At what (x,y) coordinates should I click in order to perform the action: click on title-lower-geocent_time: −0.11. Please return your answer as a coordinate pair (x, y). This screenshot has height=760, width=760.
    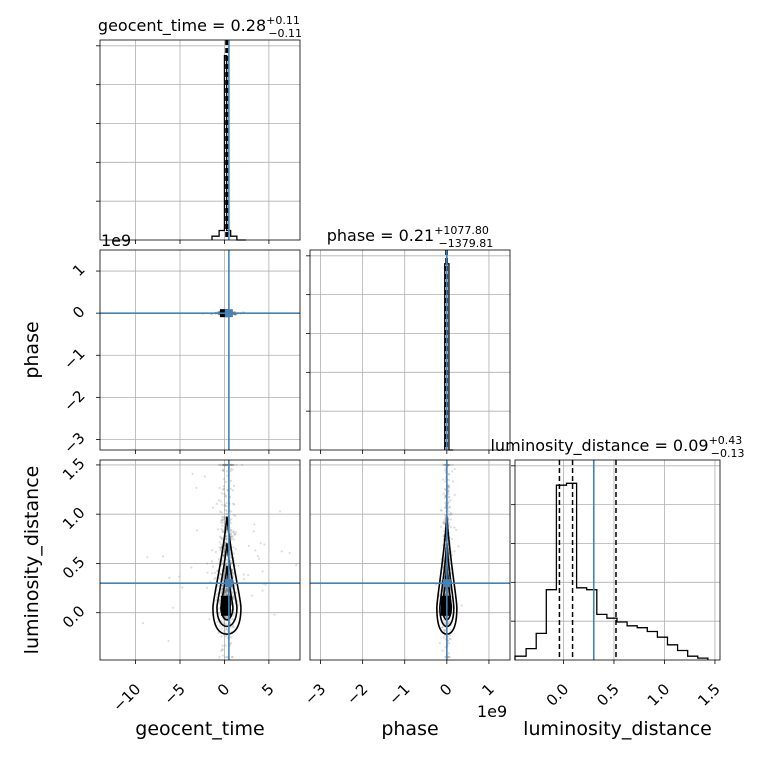
    Looking at the image, I should click on (285, 33).